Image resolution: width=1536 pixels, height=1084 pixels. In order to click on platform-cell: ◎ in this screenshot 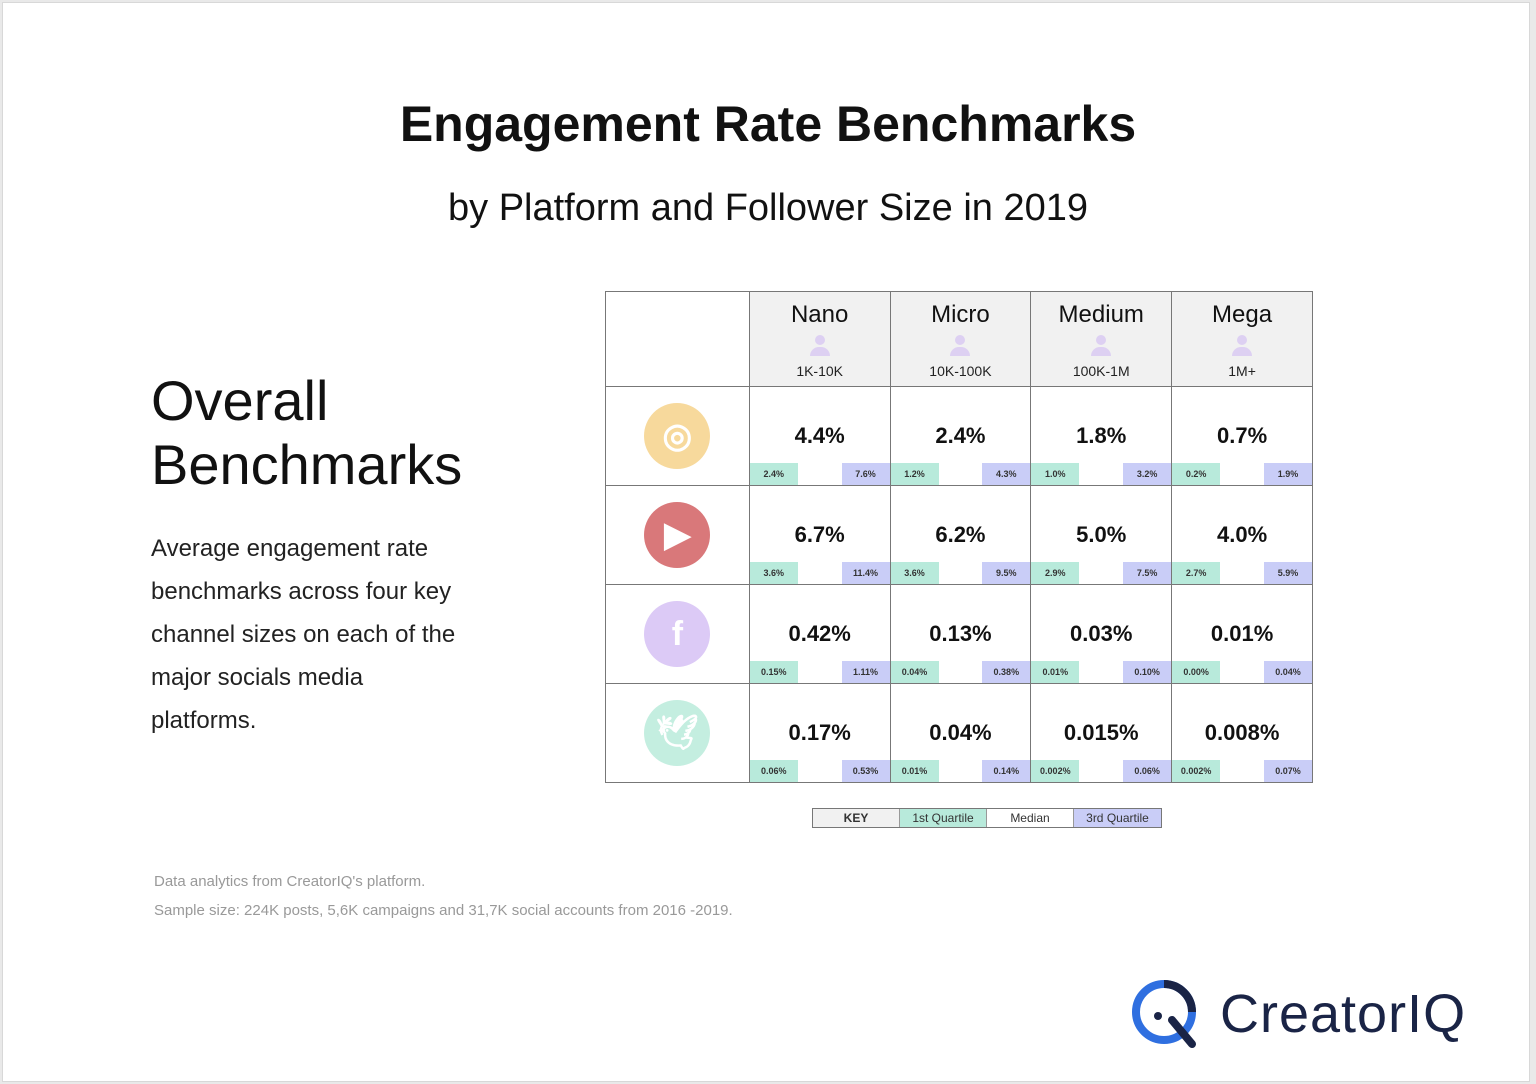, I will do `click(677, 436)`.